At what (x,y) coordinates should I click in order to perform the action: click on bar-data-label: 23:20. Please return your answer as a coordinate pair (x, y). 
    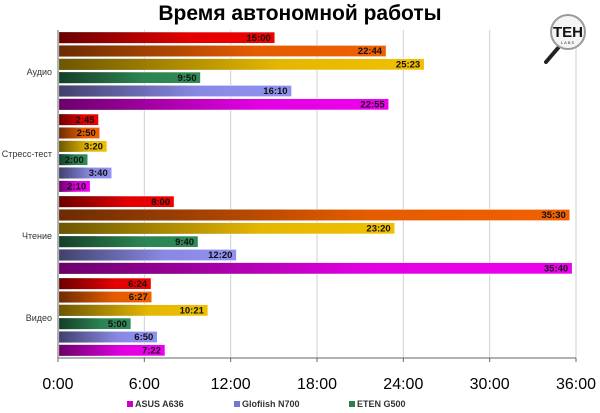
    Looking at the image, I should click on (378, 229).